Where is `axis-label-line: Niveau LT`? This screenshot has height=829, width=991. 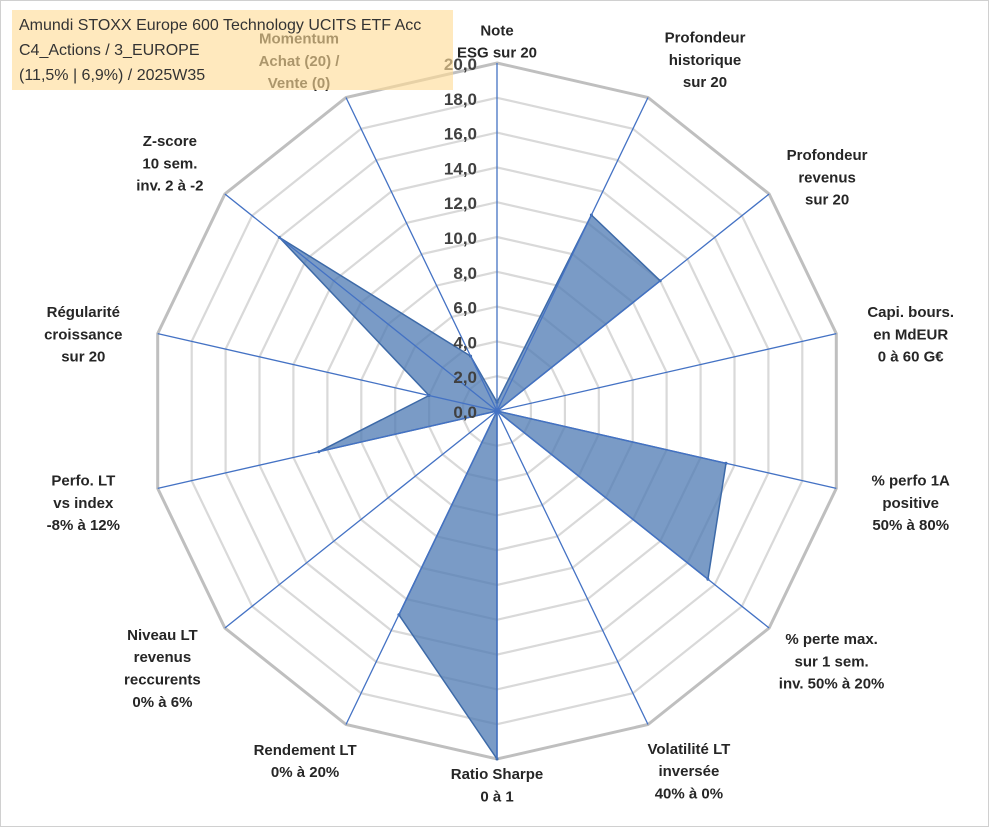
axis-label-line: Niveau LT is located at coordinates (162, 635).